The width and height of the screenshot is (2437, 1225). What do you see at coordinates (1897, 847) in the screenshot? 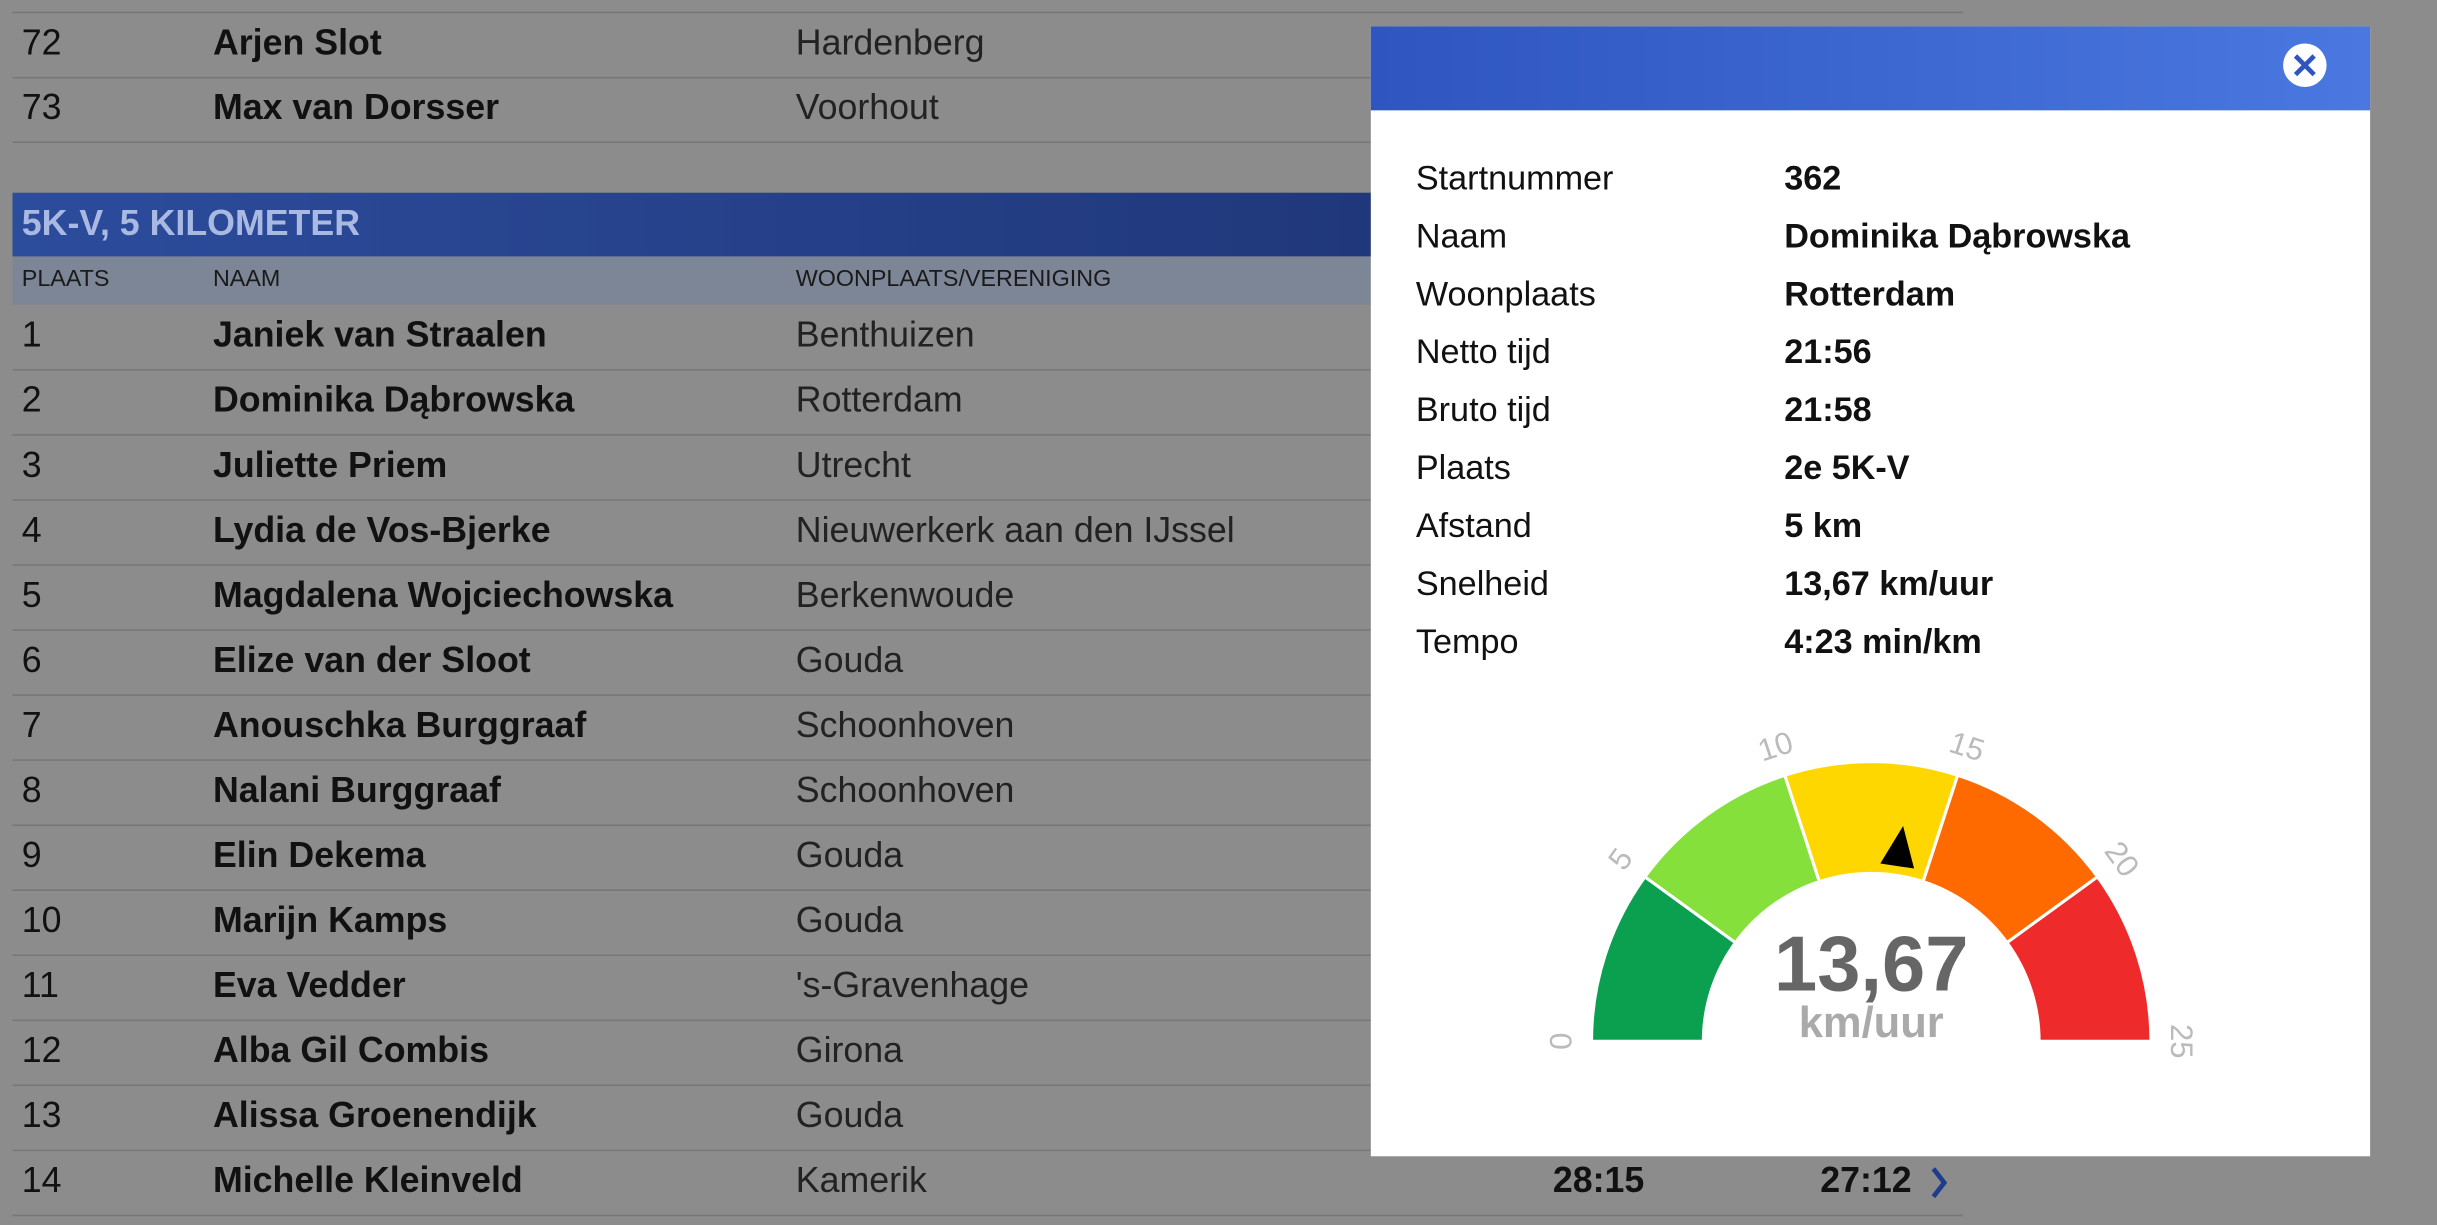
I see `gauge-pointer` at bounding box center [1897, 847].